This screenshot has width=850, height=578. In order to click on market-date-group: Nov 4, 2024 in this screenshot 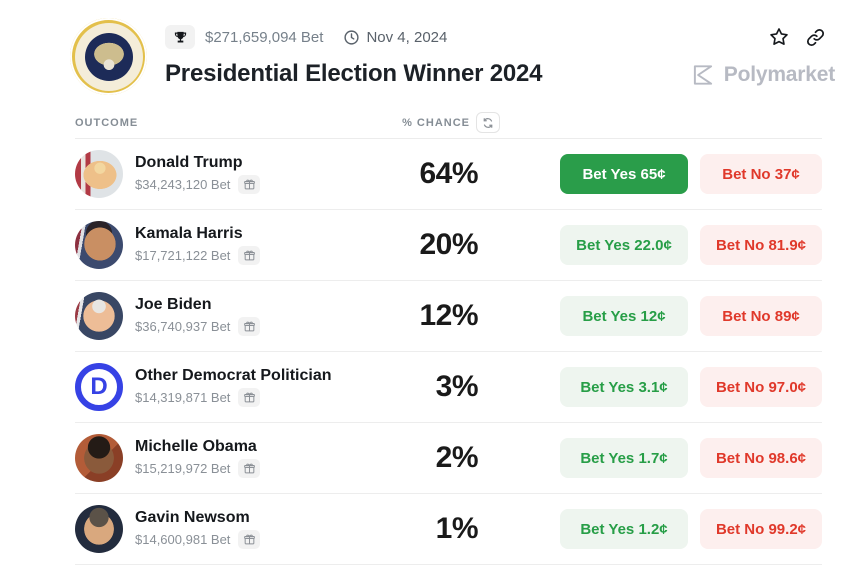, I will do `click(395, 37)`.